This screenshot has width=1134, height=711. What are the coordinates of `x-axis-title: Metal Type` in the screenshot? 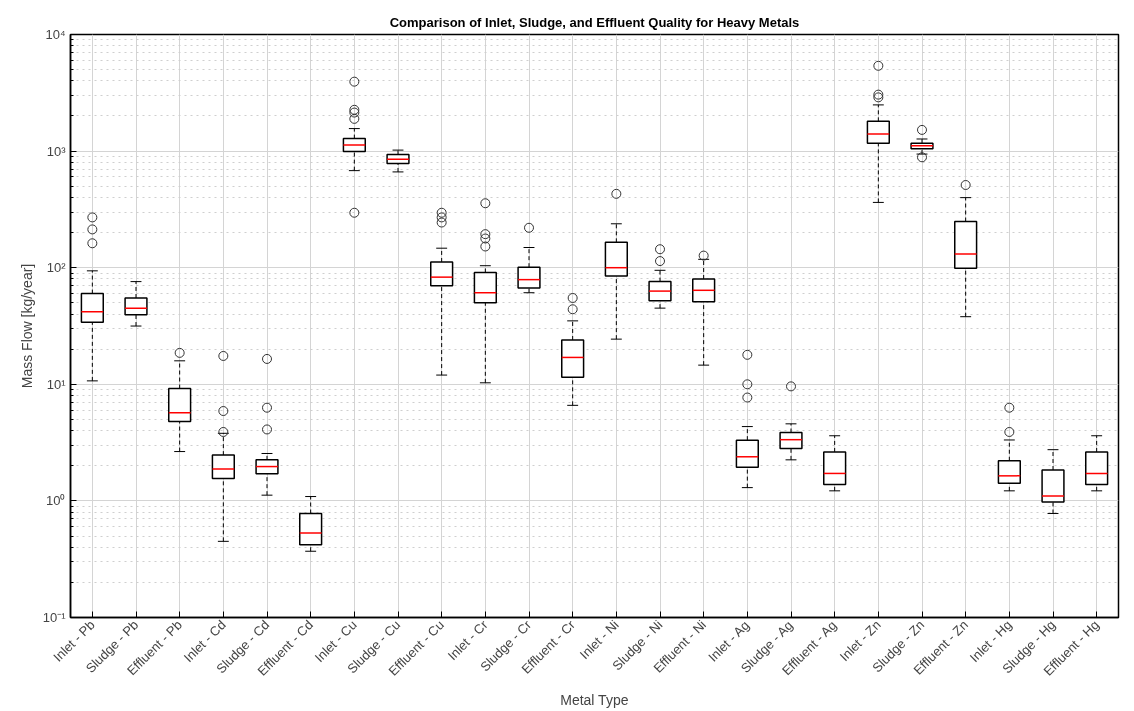 It's located at (594, 700).